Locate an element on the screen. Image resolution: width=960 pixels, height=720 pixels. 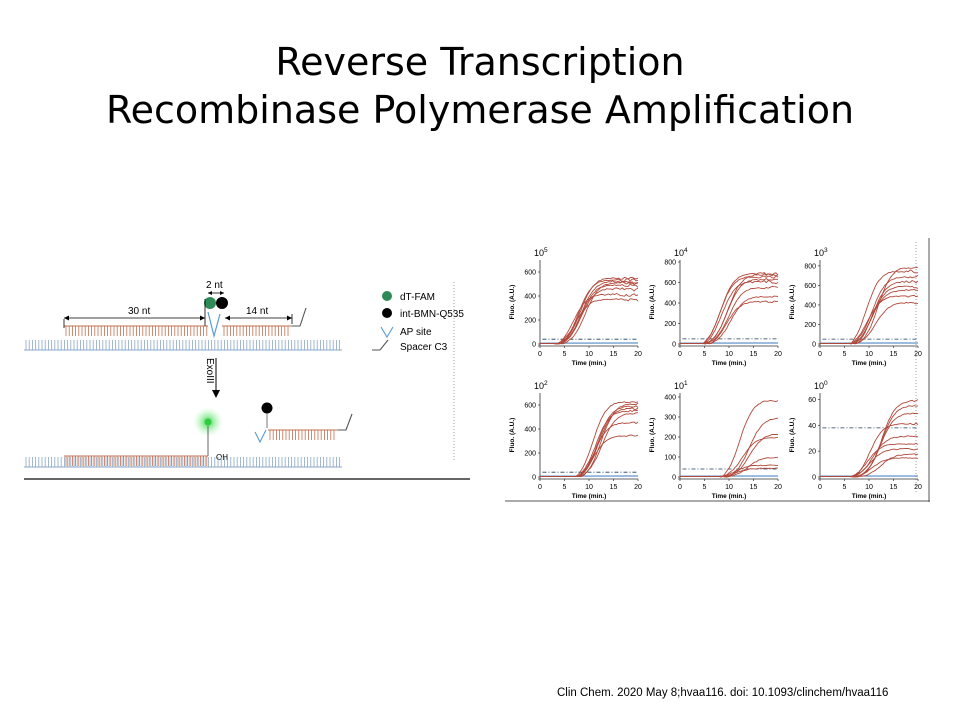
black-dot-icon is located at coordinates (387, 313).